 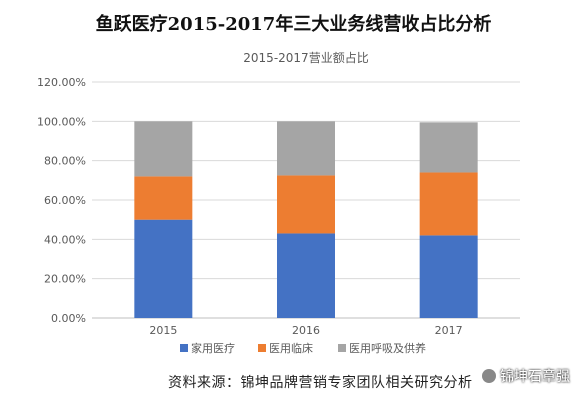 I want to click on y-tick-label: 20.00%, so click(x=65, y=279).